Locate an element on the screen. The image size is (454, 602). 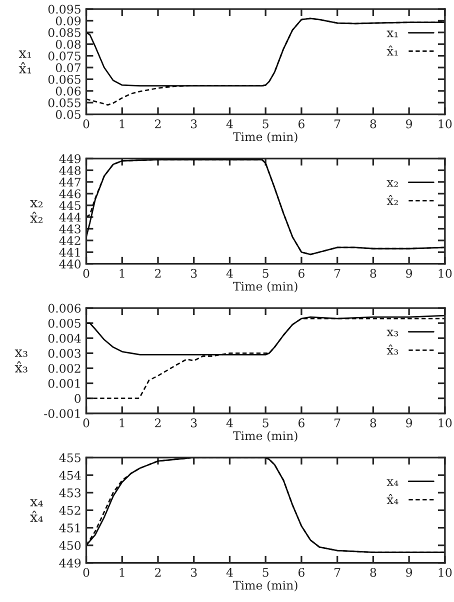
y-tick-label: 452 is located at coordinates (69, 510).